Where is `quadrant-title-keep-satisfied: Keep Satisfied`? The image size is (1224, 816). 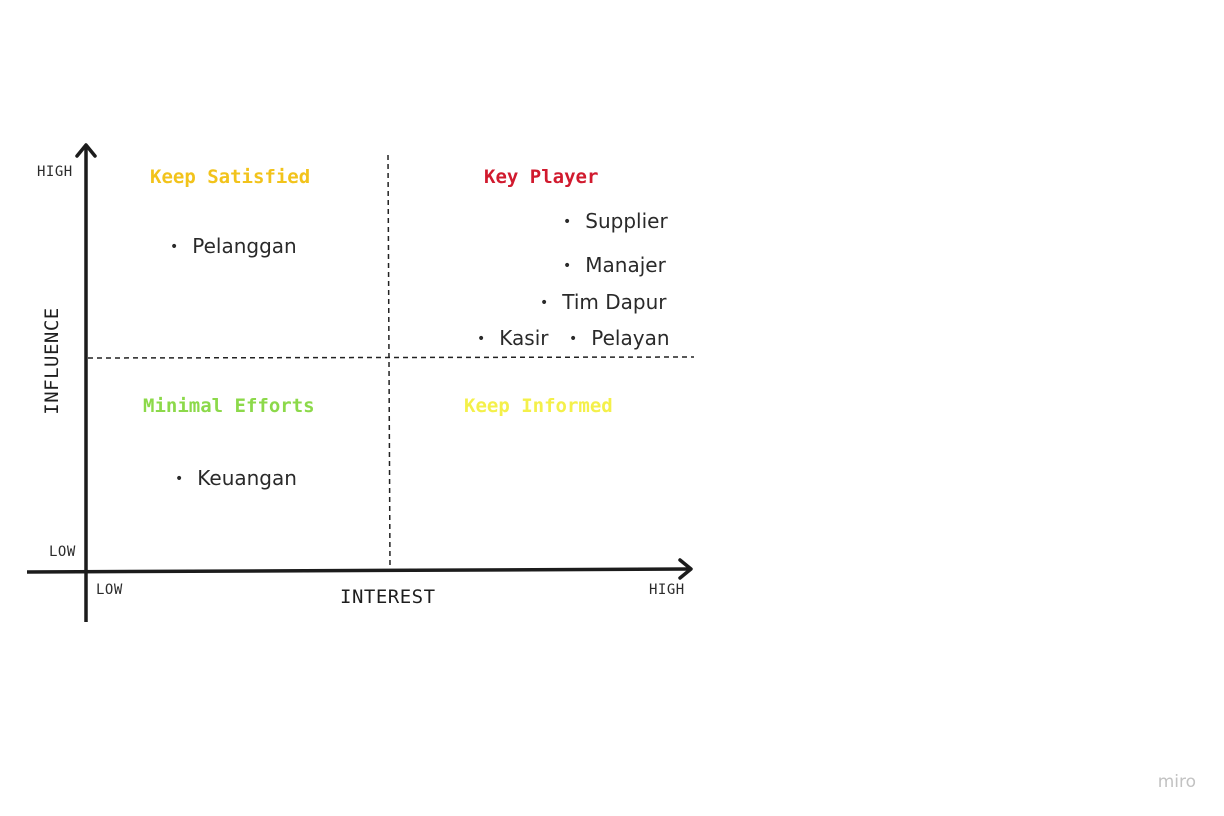
quadrant-title-keep-satisfied: Keep Satisfied is located at coordinates (230, 177).